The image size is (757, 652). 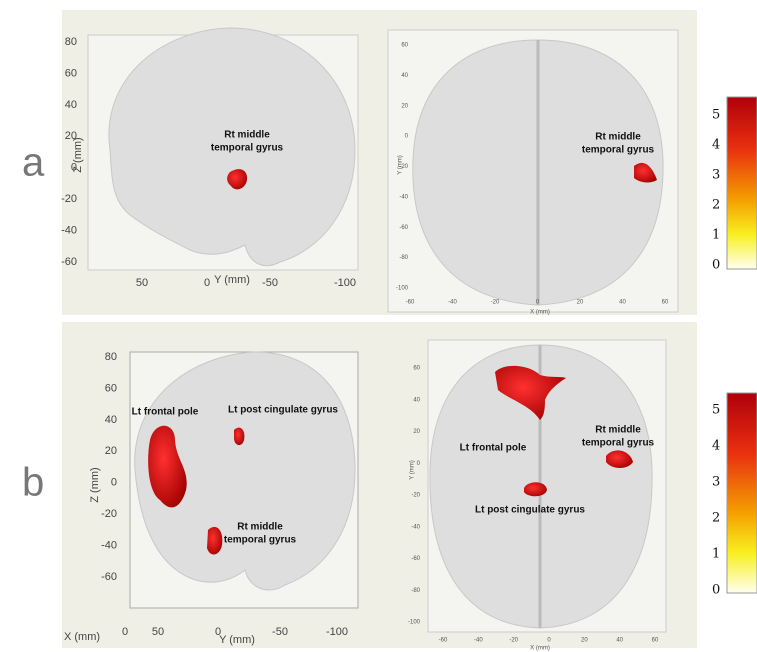 What do you see at coordinates (414, 623) in the screenshot?
I see `y-tick-label: -100` at bounding box center [414, 623].